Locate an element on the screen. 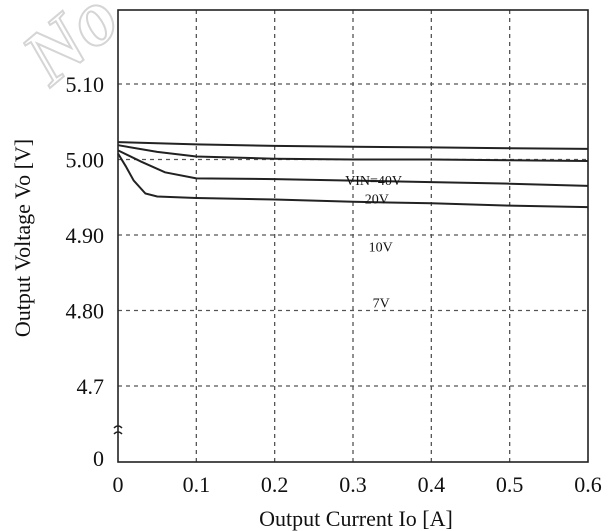 The width and height of the screenshot is (608, 531). series-label: VIN=40V is located at coordinates (373, 181).